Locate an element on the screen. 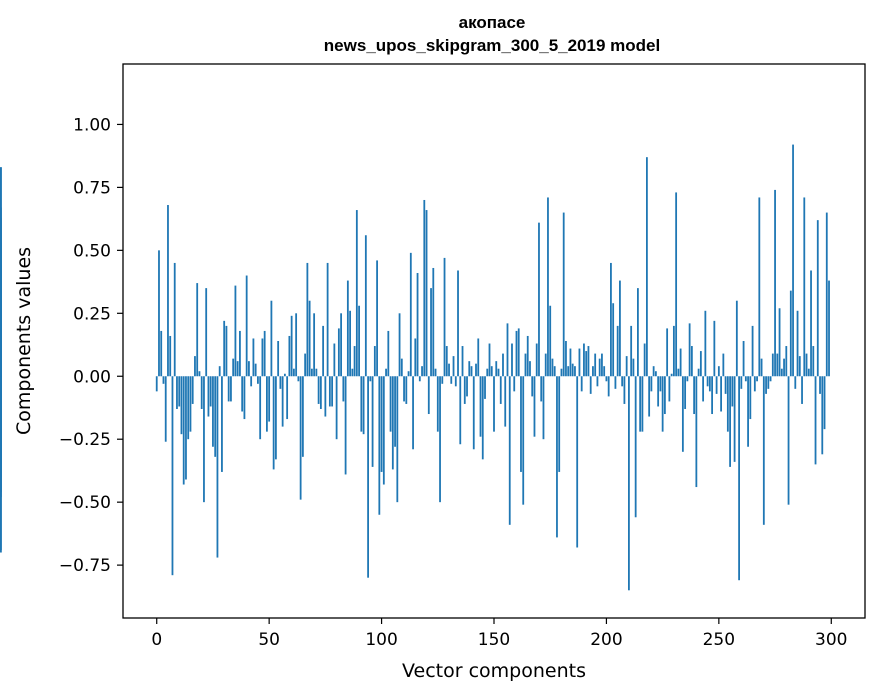 Image resolution: width=880 pixels, height=696 pixels. y-tick-label: 0.50 is located at coordinates (92, 251).